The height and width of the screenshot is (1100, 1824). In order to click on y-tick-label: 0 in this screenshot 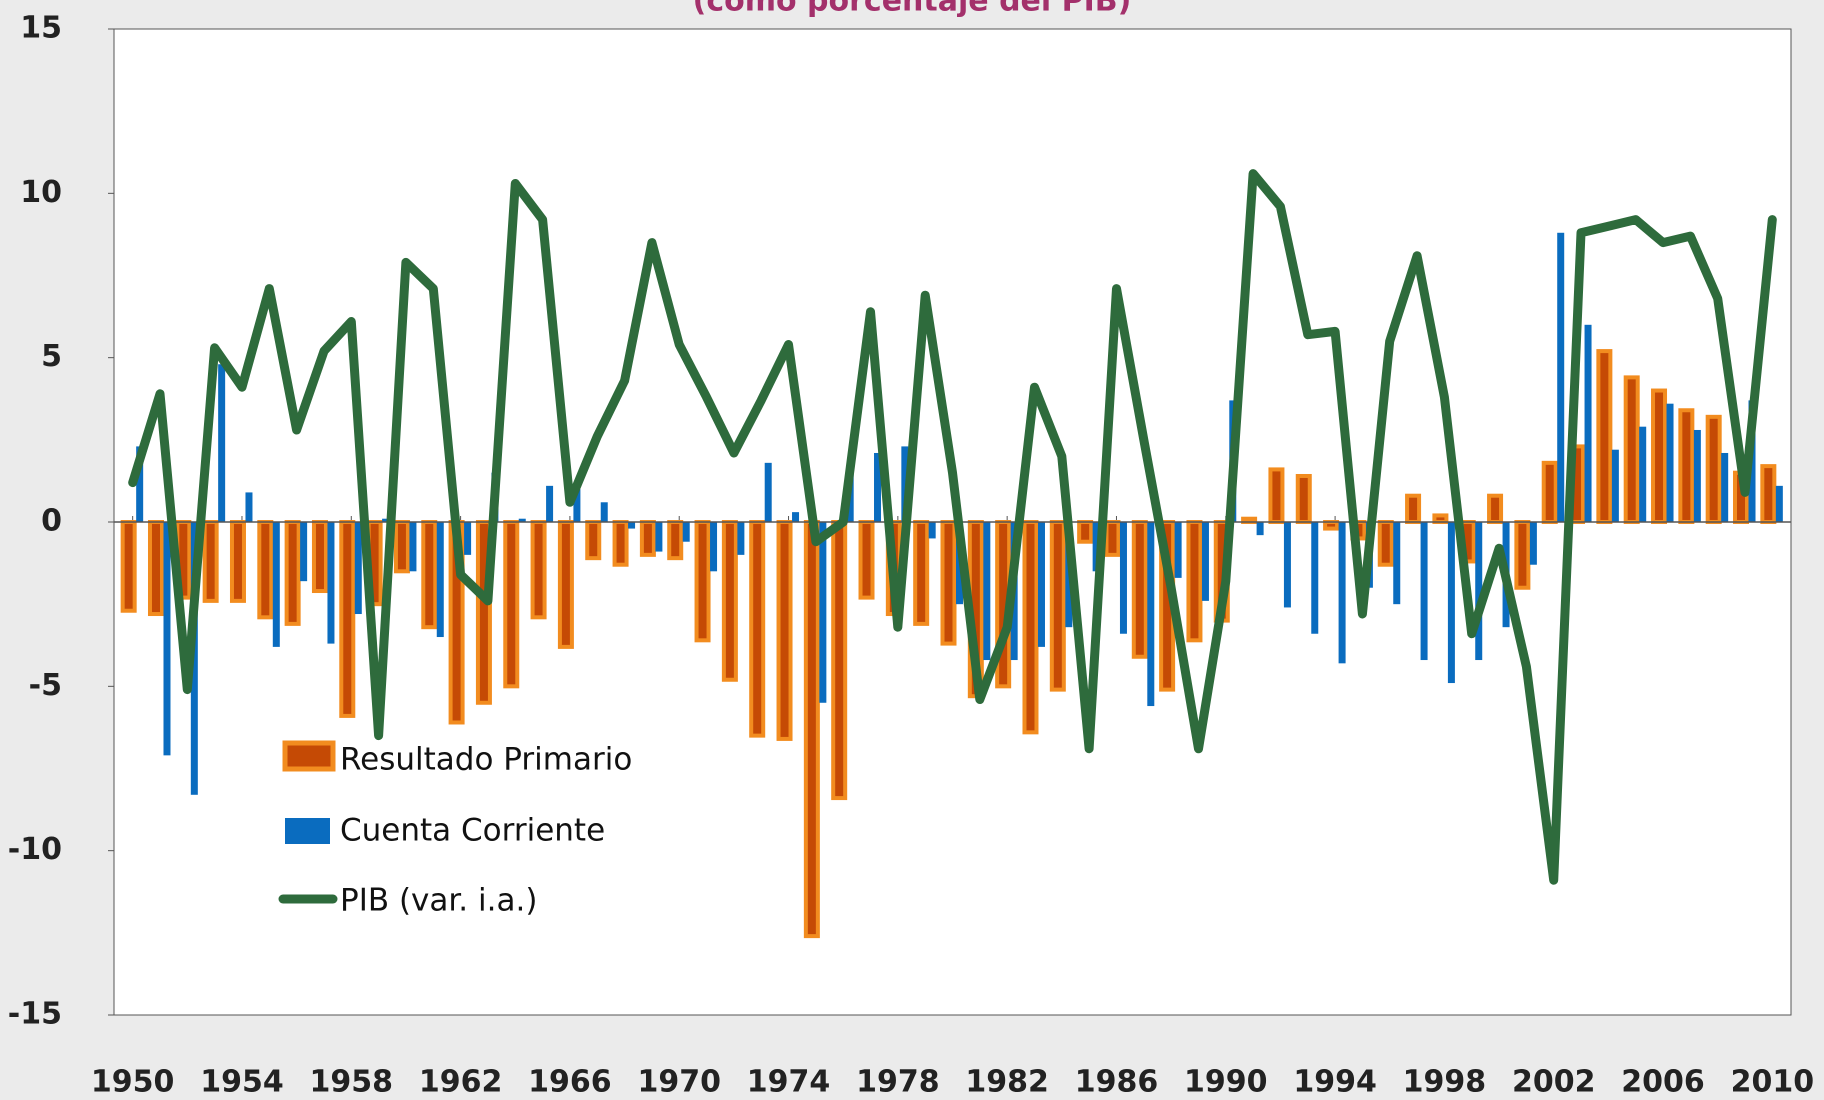, I will do `click(51, 521)`.